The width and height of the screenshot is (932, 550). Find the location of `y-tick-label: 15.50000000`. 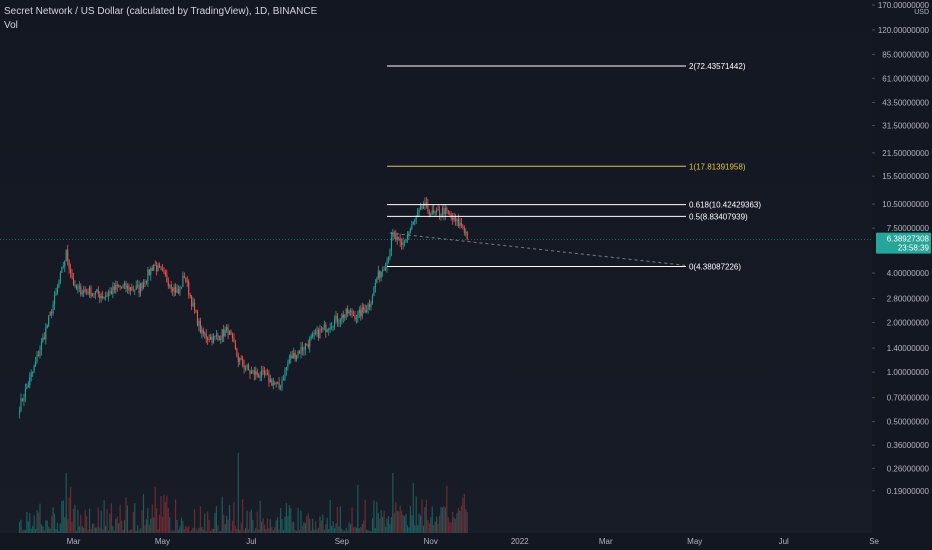

y-tick-label: 15.50000000 is located at coordinates (905, 176).